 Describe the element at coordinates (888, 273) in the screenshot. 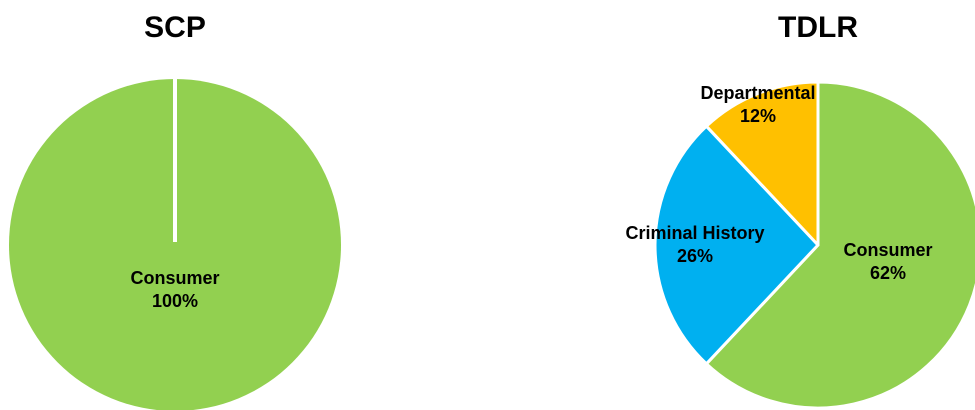

I see `tdlr-consumer-percent-label: 62%` at that location.